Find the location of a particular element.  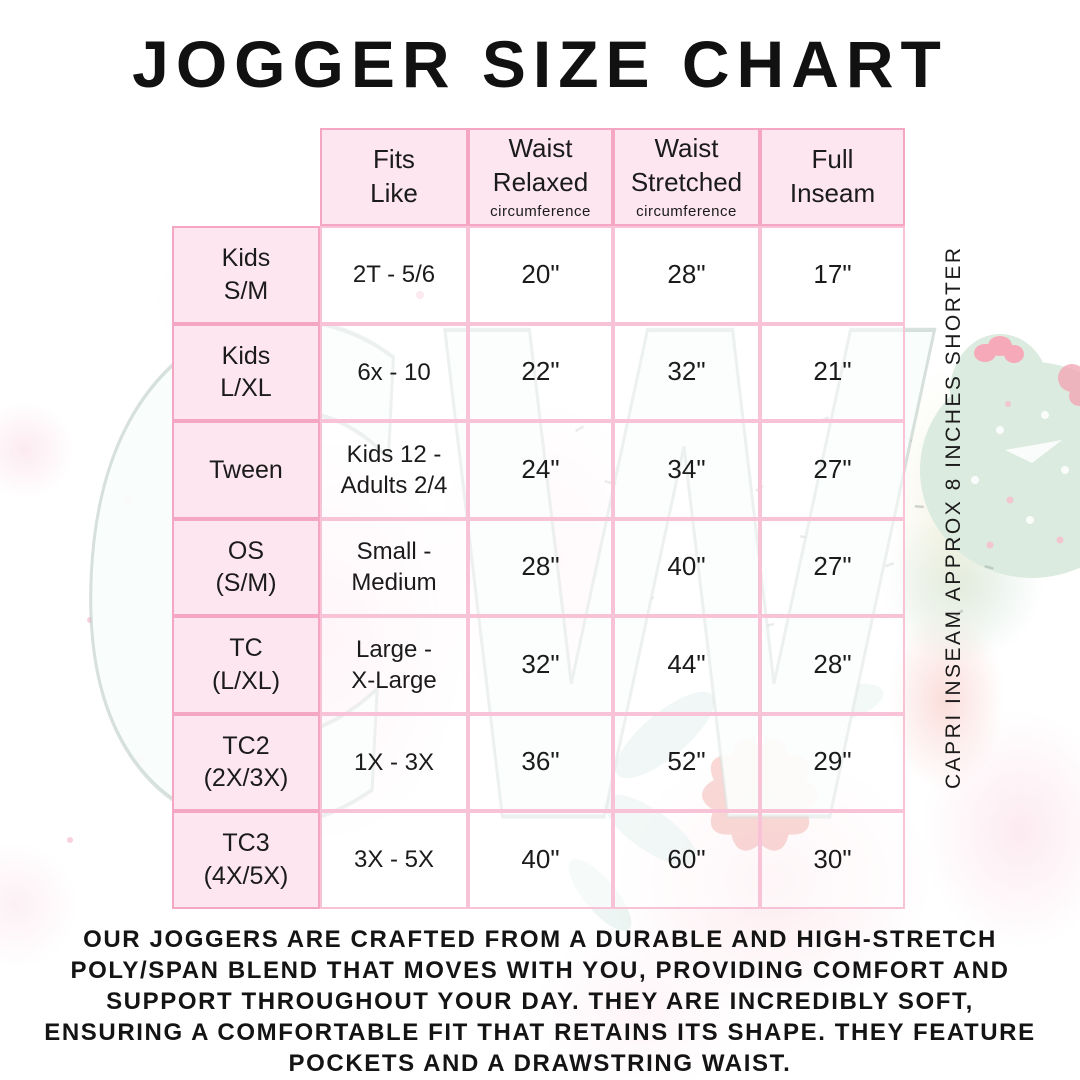

table-cell-waist-stretched: 44" is located at coordinates (686, 665).